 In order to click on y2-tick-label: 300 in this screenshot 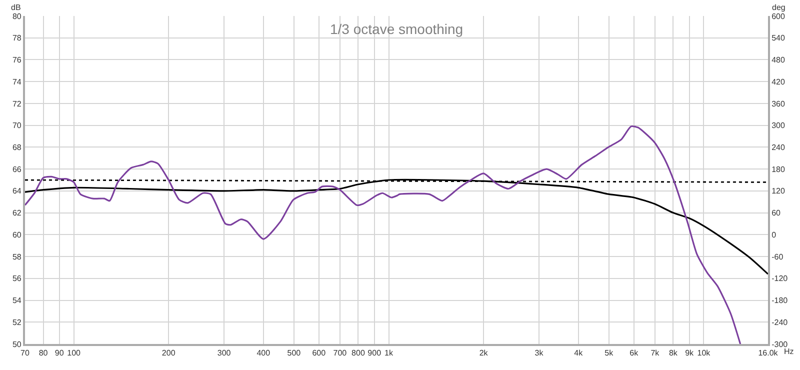, I will do `click(779, 125)`.